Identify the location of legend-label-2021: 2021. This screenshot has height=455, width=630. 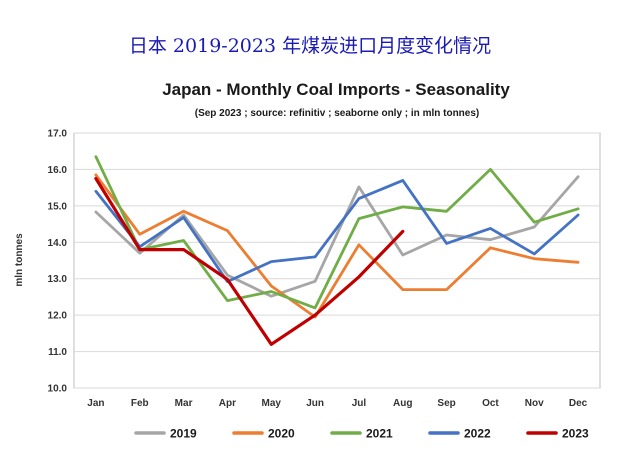
(379, 434).